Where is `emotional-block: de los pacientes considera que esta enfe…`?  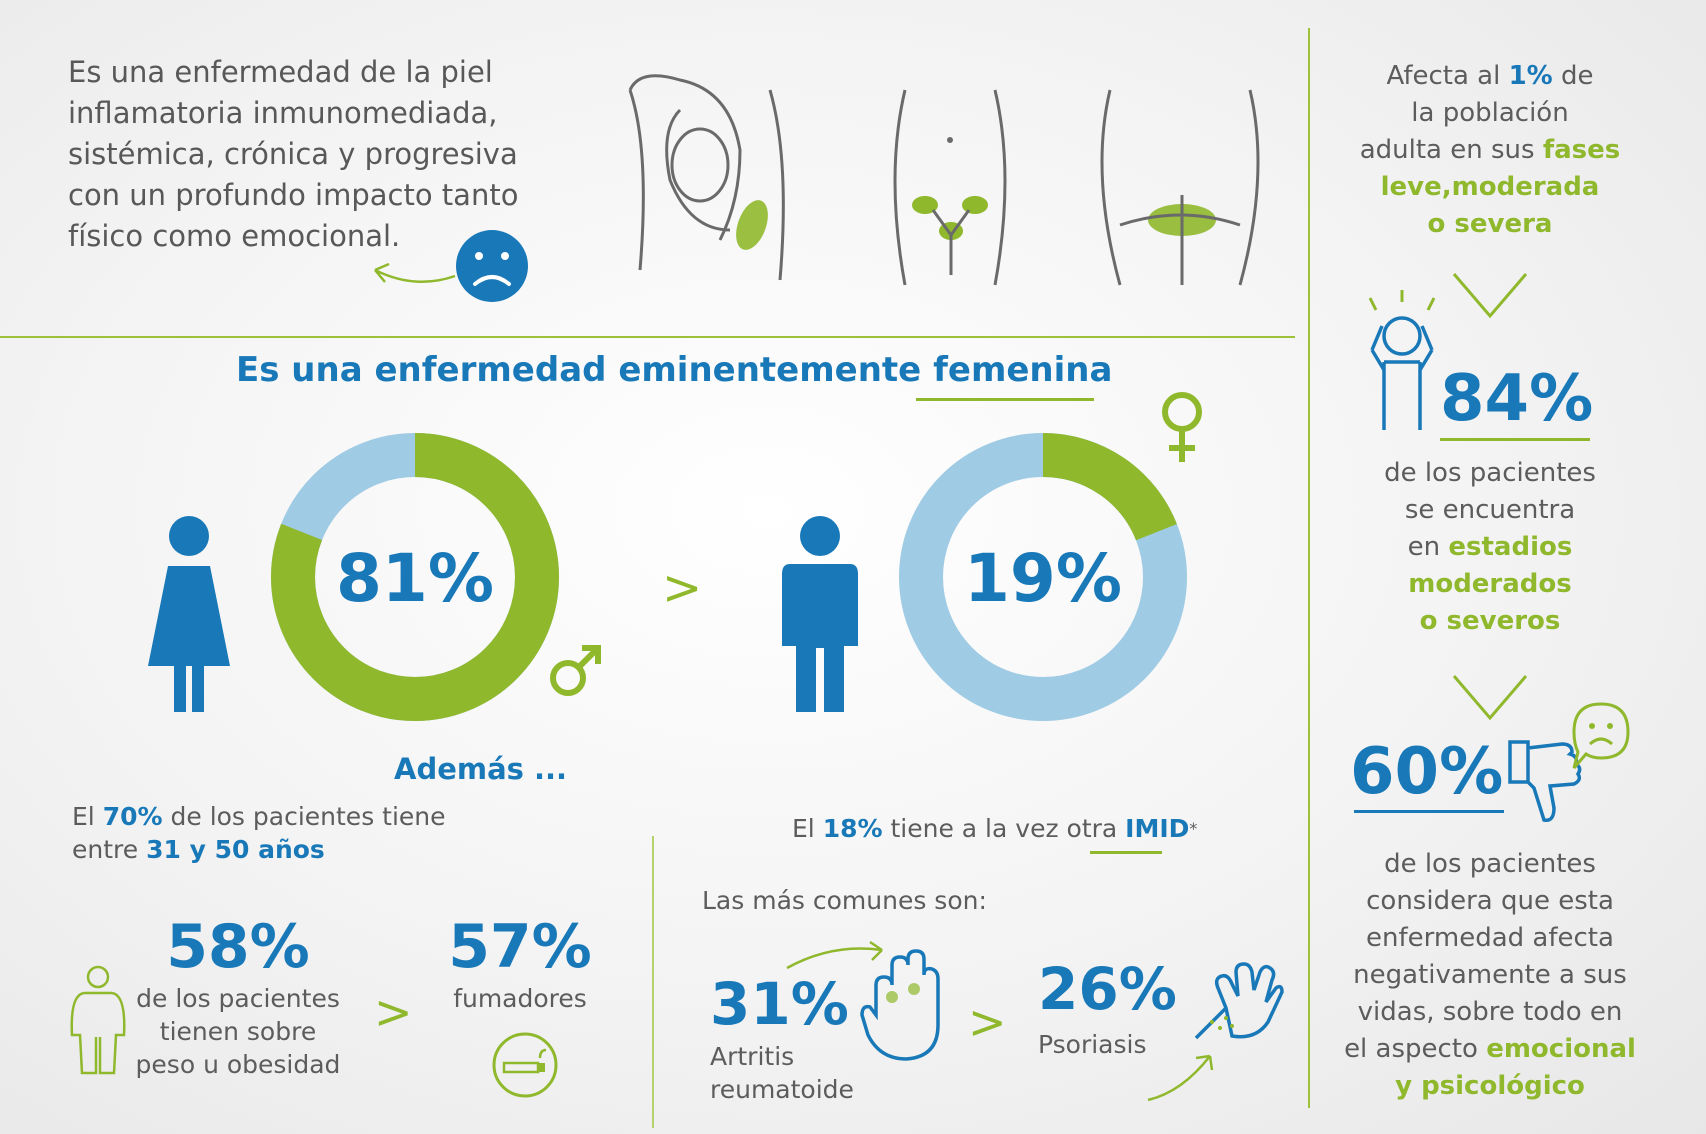
emotional-block: de los pacientes considera que esta enfe… is located at coordinates (1490, 975).